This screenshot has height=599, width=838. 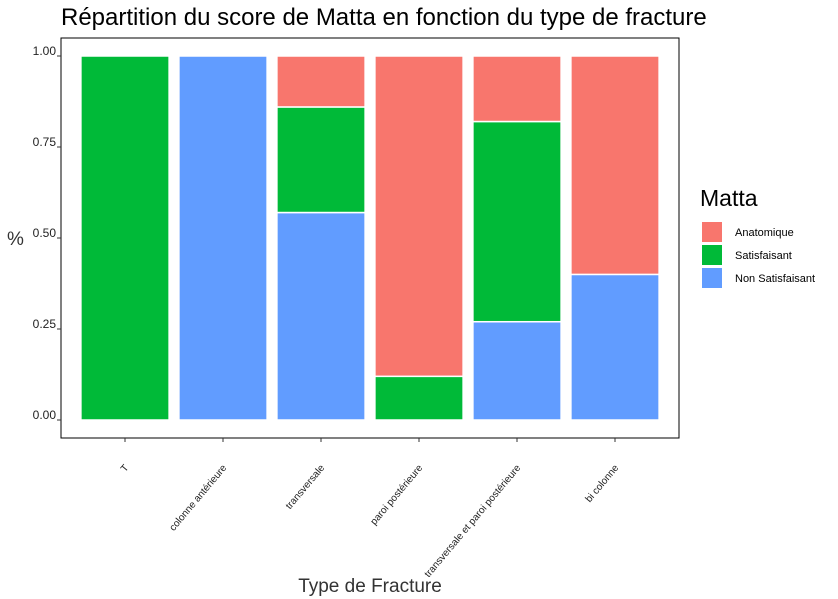 I want to click on legend-label: Satisfaisant, so click(x=763, y=256).